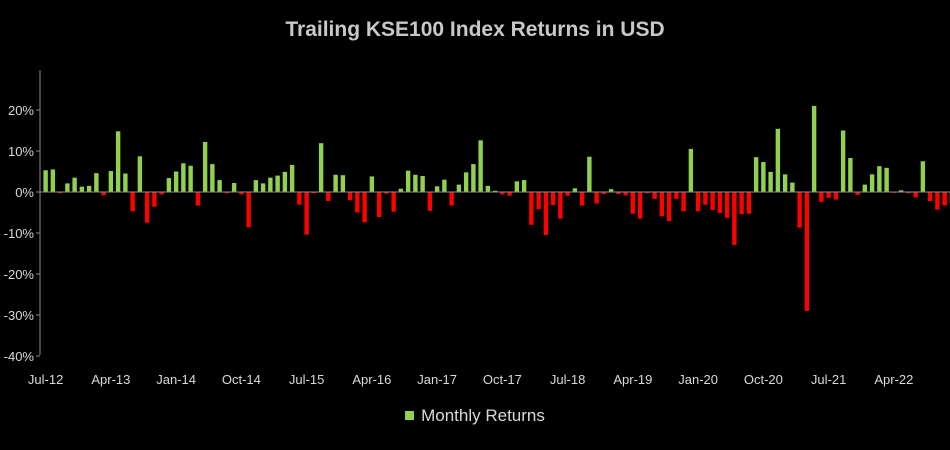  I want to click on legend-label: Monthly Returns, so click(483, 415).